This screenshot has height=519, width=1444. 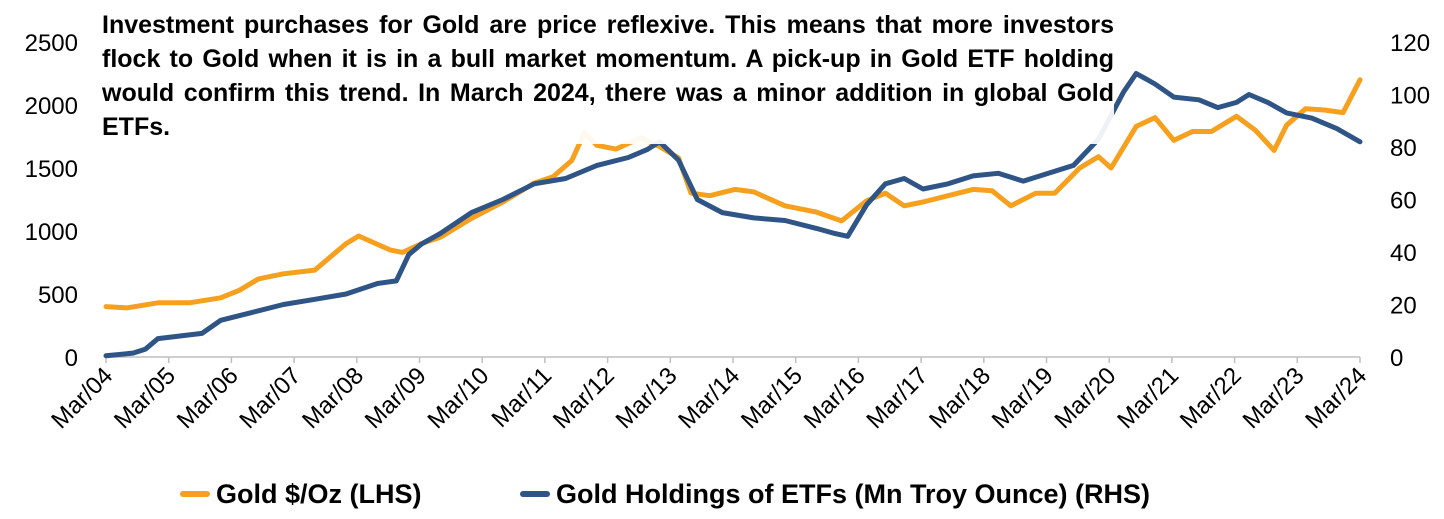 What do you see at coordinates (1336, 398) in the screenshot?
I see `x-tick-label: Mar/24` at bounding box center [1336, 398].